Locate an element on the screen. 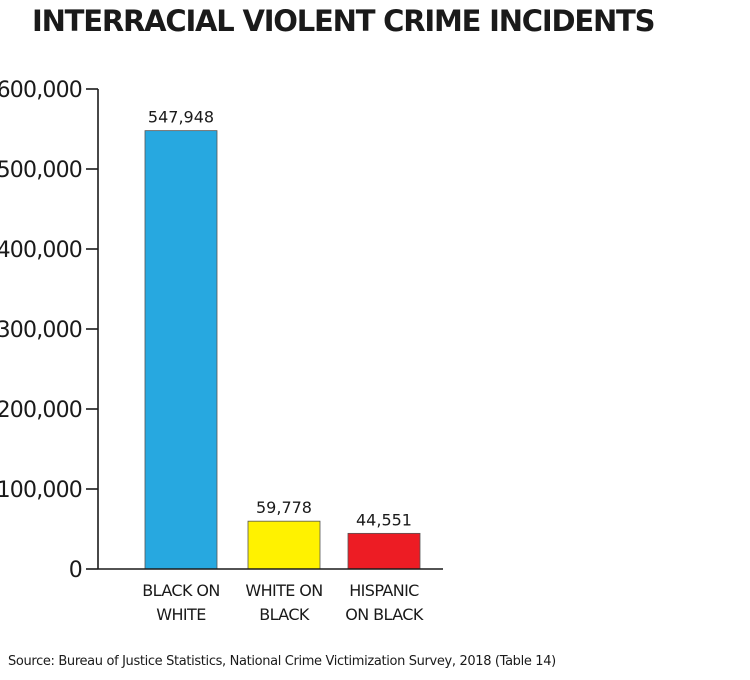  y-tick-label: 600,000 is located at coordinates (41, 90).